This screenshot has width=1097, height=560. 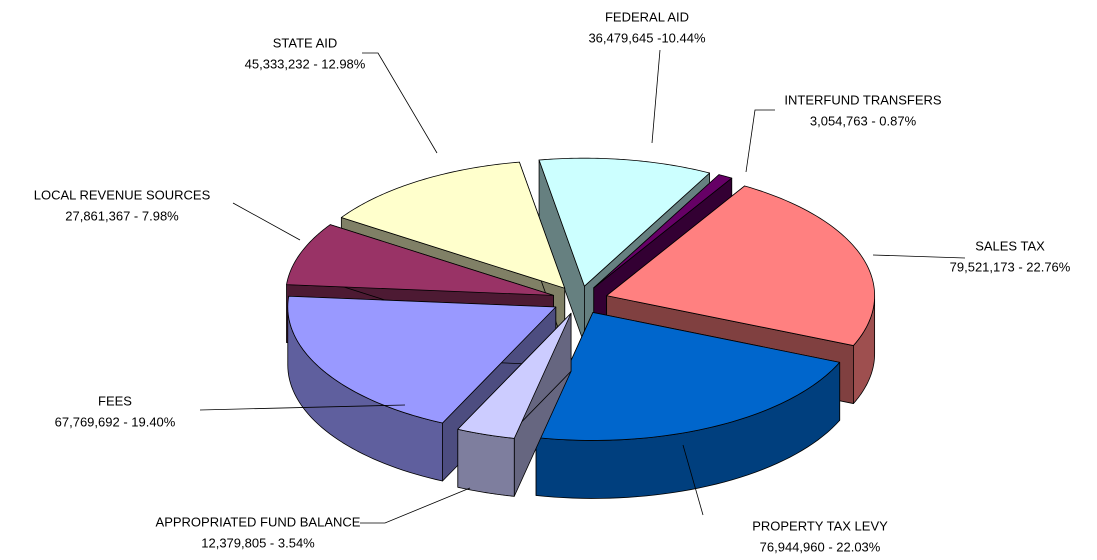 What do you see at coordinates (820, 546) in the screenshot?
I see `slice-value-label: 76,944,960 - 22.03%` at bounding box center [820, 546].